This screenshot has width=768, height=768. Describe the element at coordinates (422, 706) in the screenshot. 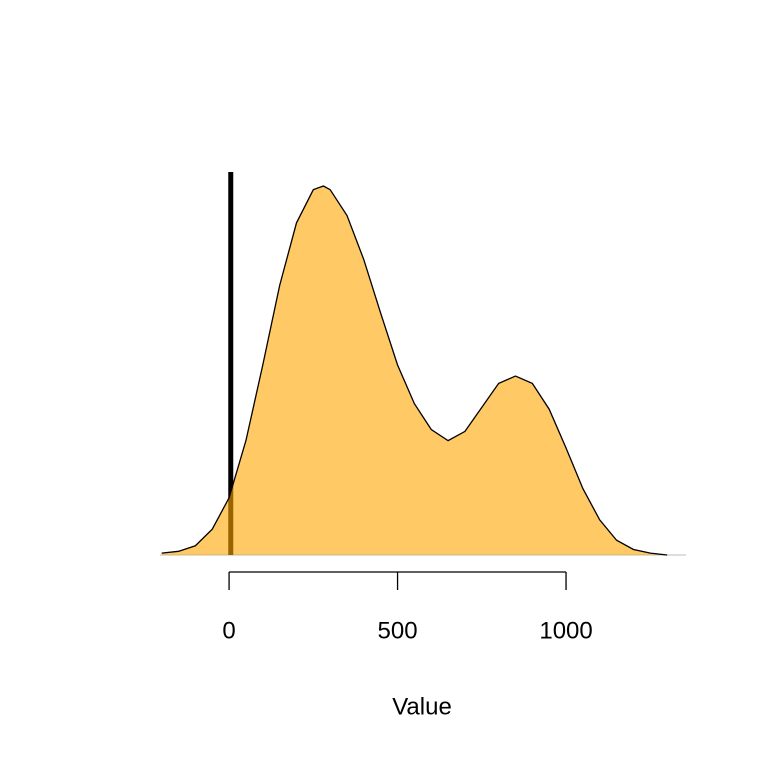

I see `x-axis-label: Value` at that location.